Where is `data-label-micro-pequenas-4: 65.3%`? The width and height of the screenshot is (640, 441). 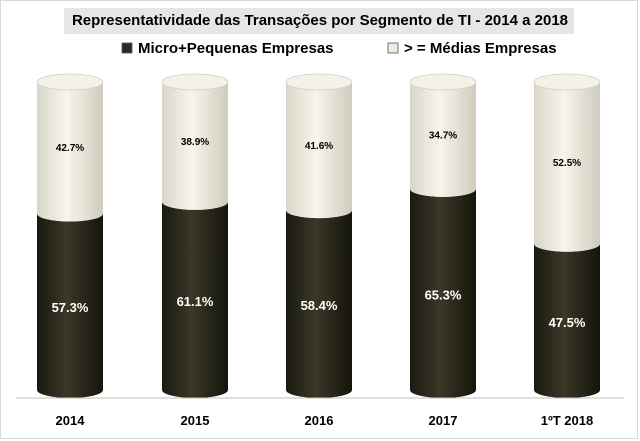
data-label-micro-pequenas-4: 65.3% is located at coordinates (443, 294).